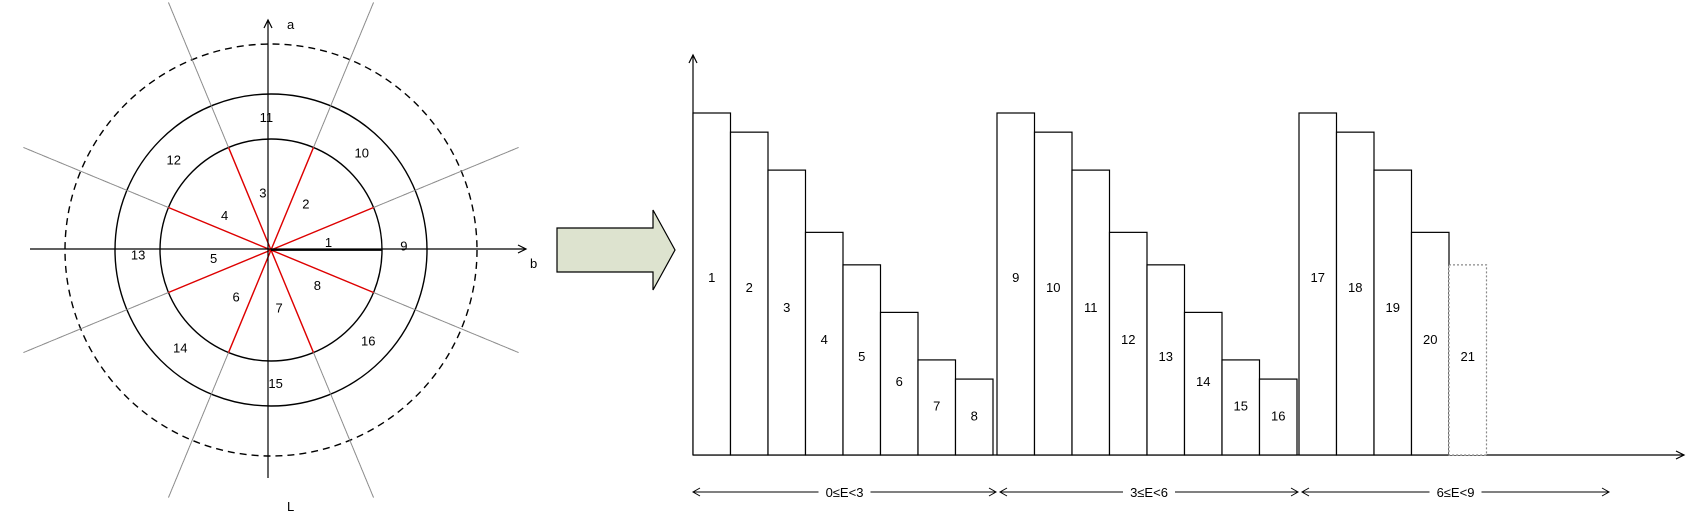 This screenshot has width=1686, height=523. Describe the element at coordinates (1128, 339) in the screenshot. I see `bar-label: 12` at that location.